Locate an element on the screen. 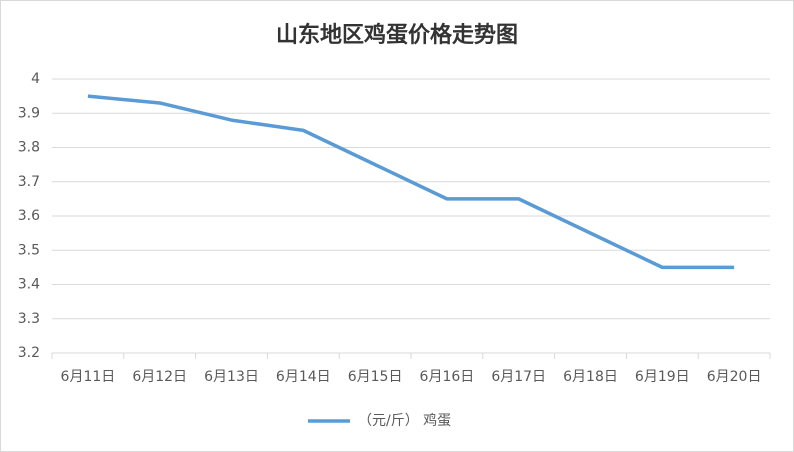  y-tick-label: 3.3 is located at coordinates (29, 319).